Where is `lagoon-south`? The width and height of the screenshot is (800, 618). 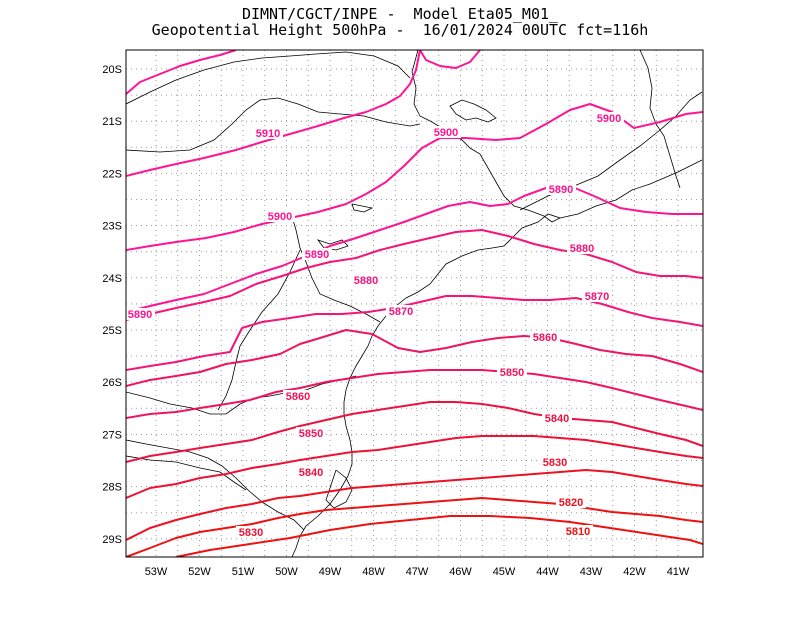
lagoon-south is located at coordinates (339, 489).